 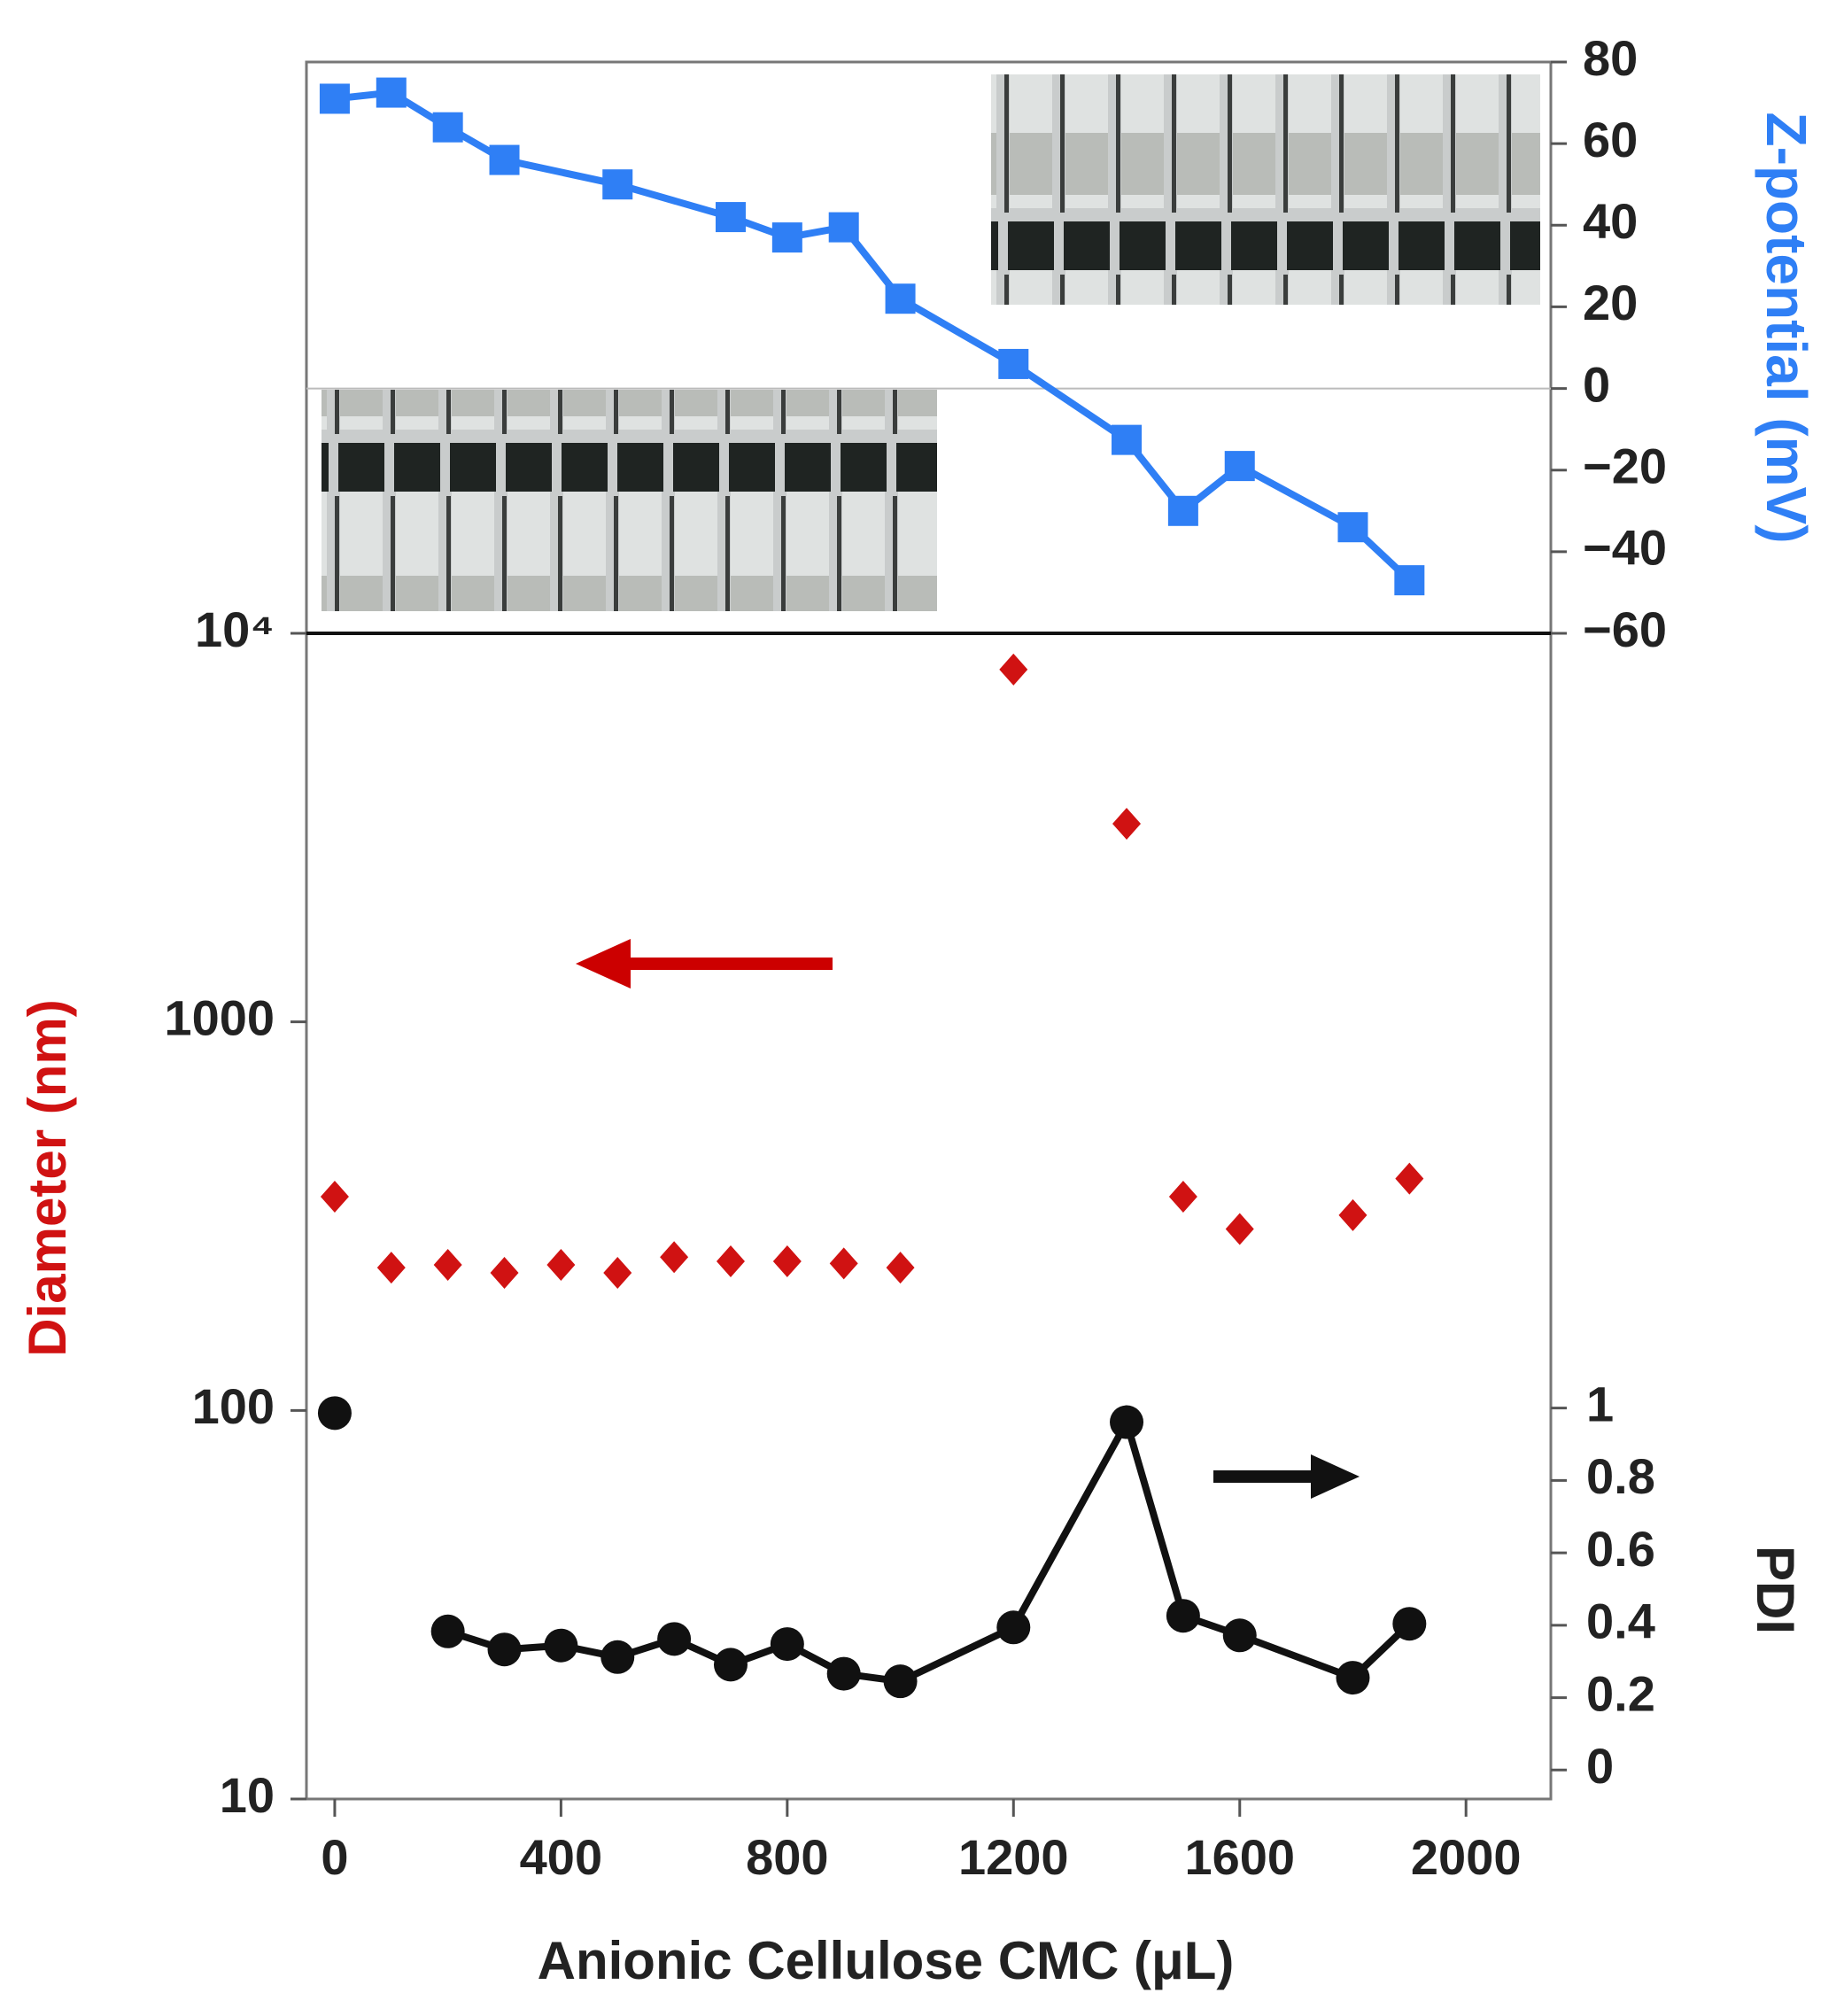 I want to click on y-tick-label: −40, so click(x=1625, y=548).